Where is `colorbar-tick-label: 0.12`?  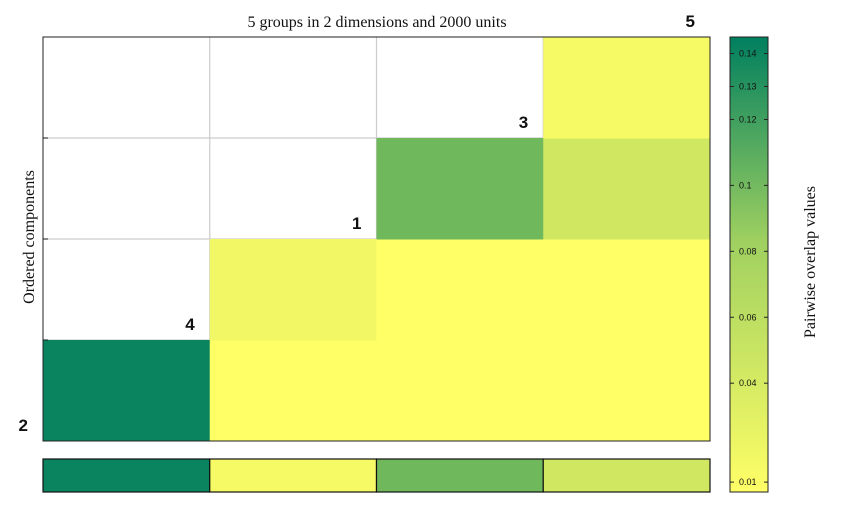
colorbar-tick-label: 0.12 is located at coordinates (748, 119).